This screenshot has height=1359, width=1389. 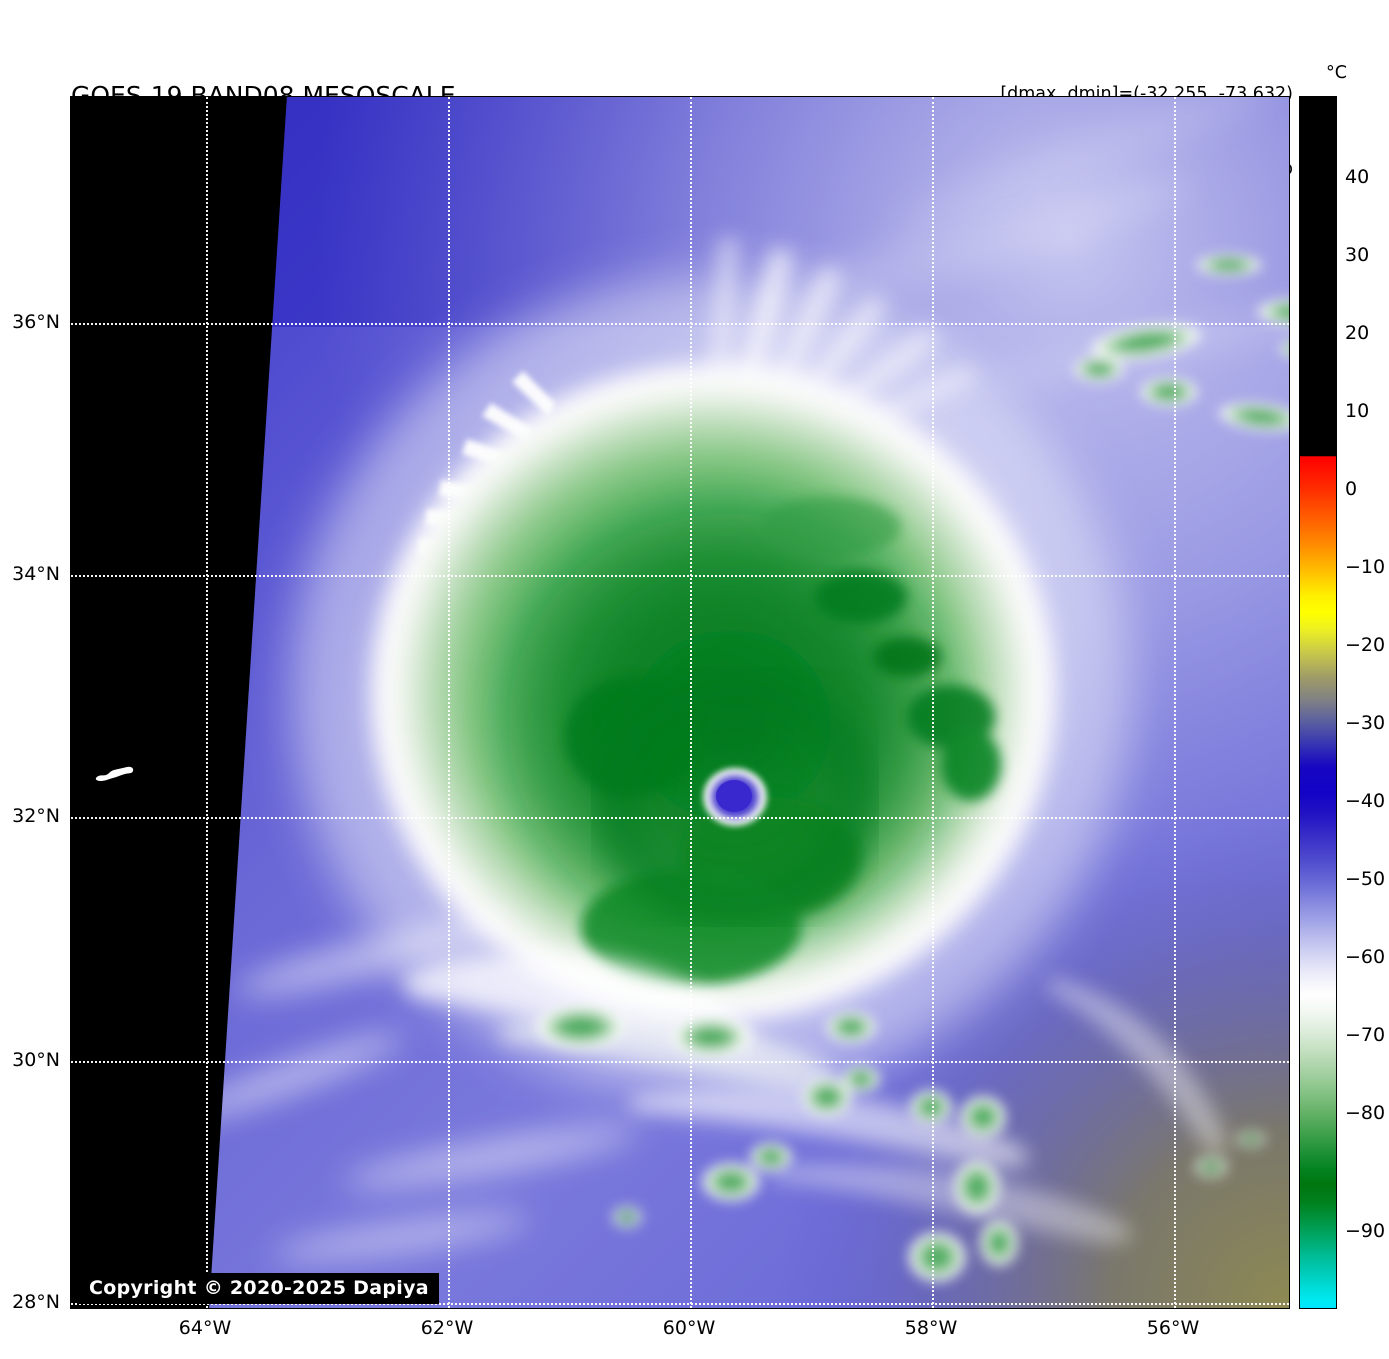 I want to click on xtick-label-58W: 58°W, so click(x=931, y=1328).